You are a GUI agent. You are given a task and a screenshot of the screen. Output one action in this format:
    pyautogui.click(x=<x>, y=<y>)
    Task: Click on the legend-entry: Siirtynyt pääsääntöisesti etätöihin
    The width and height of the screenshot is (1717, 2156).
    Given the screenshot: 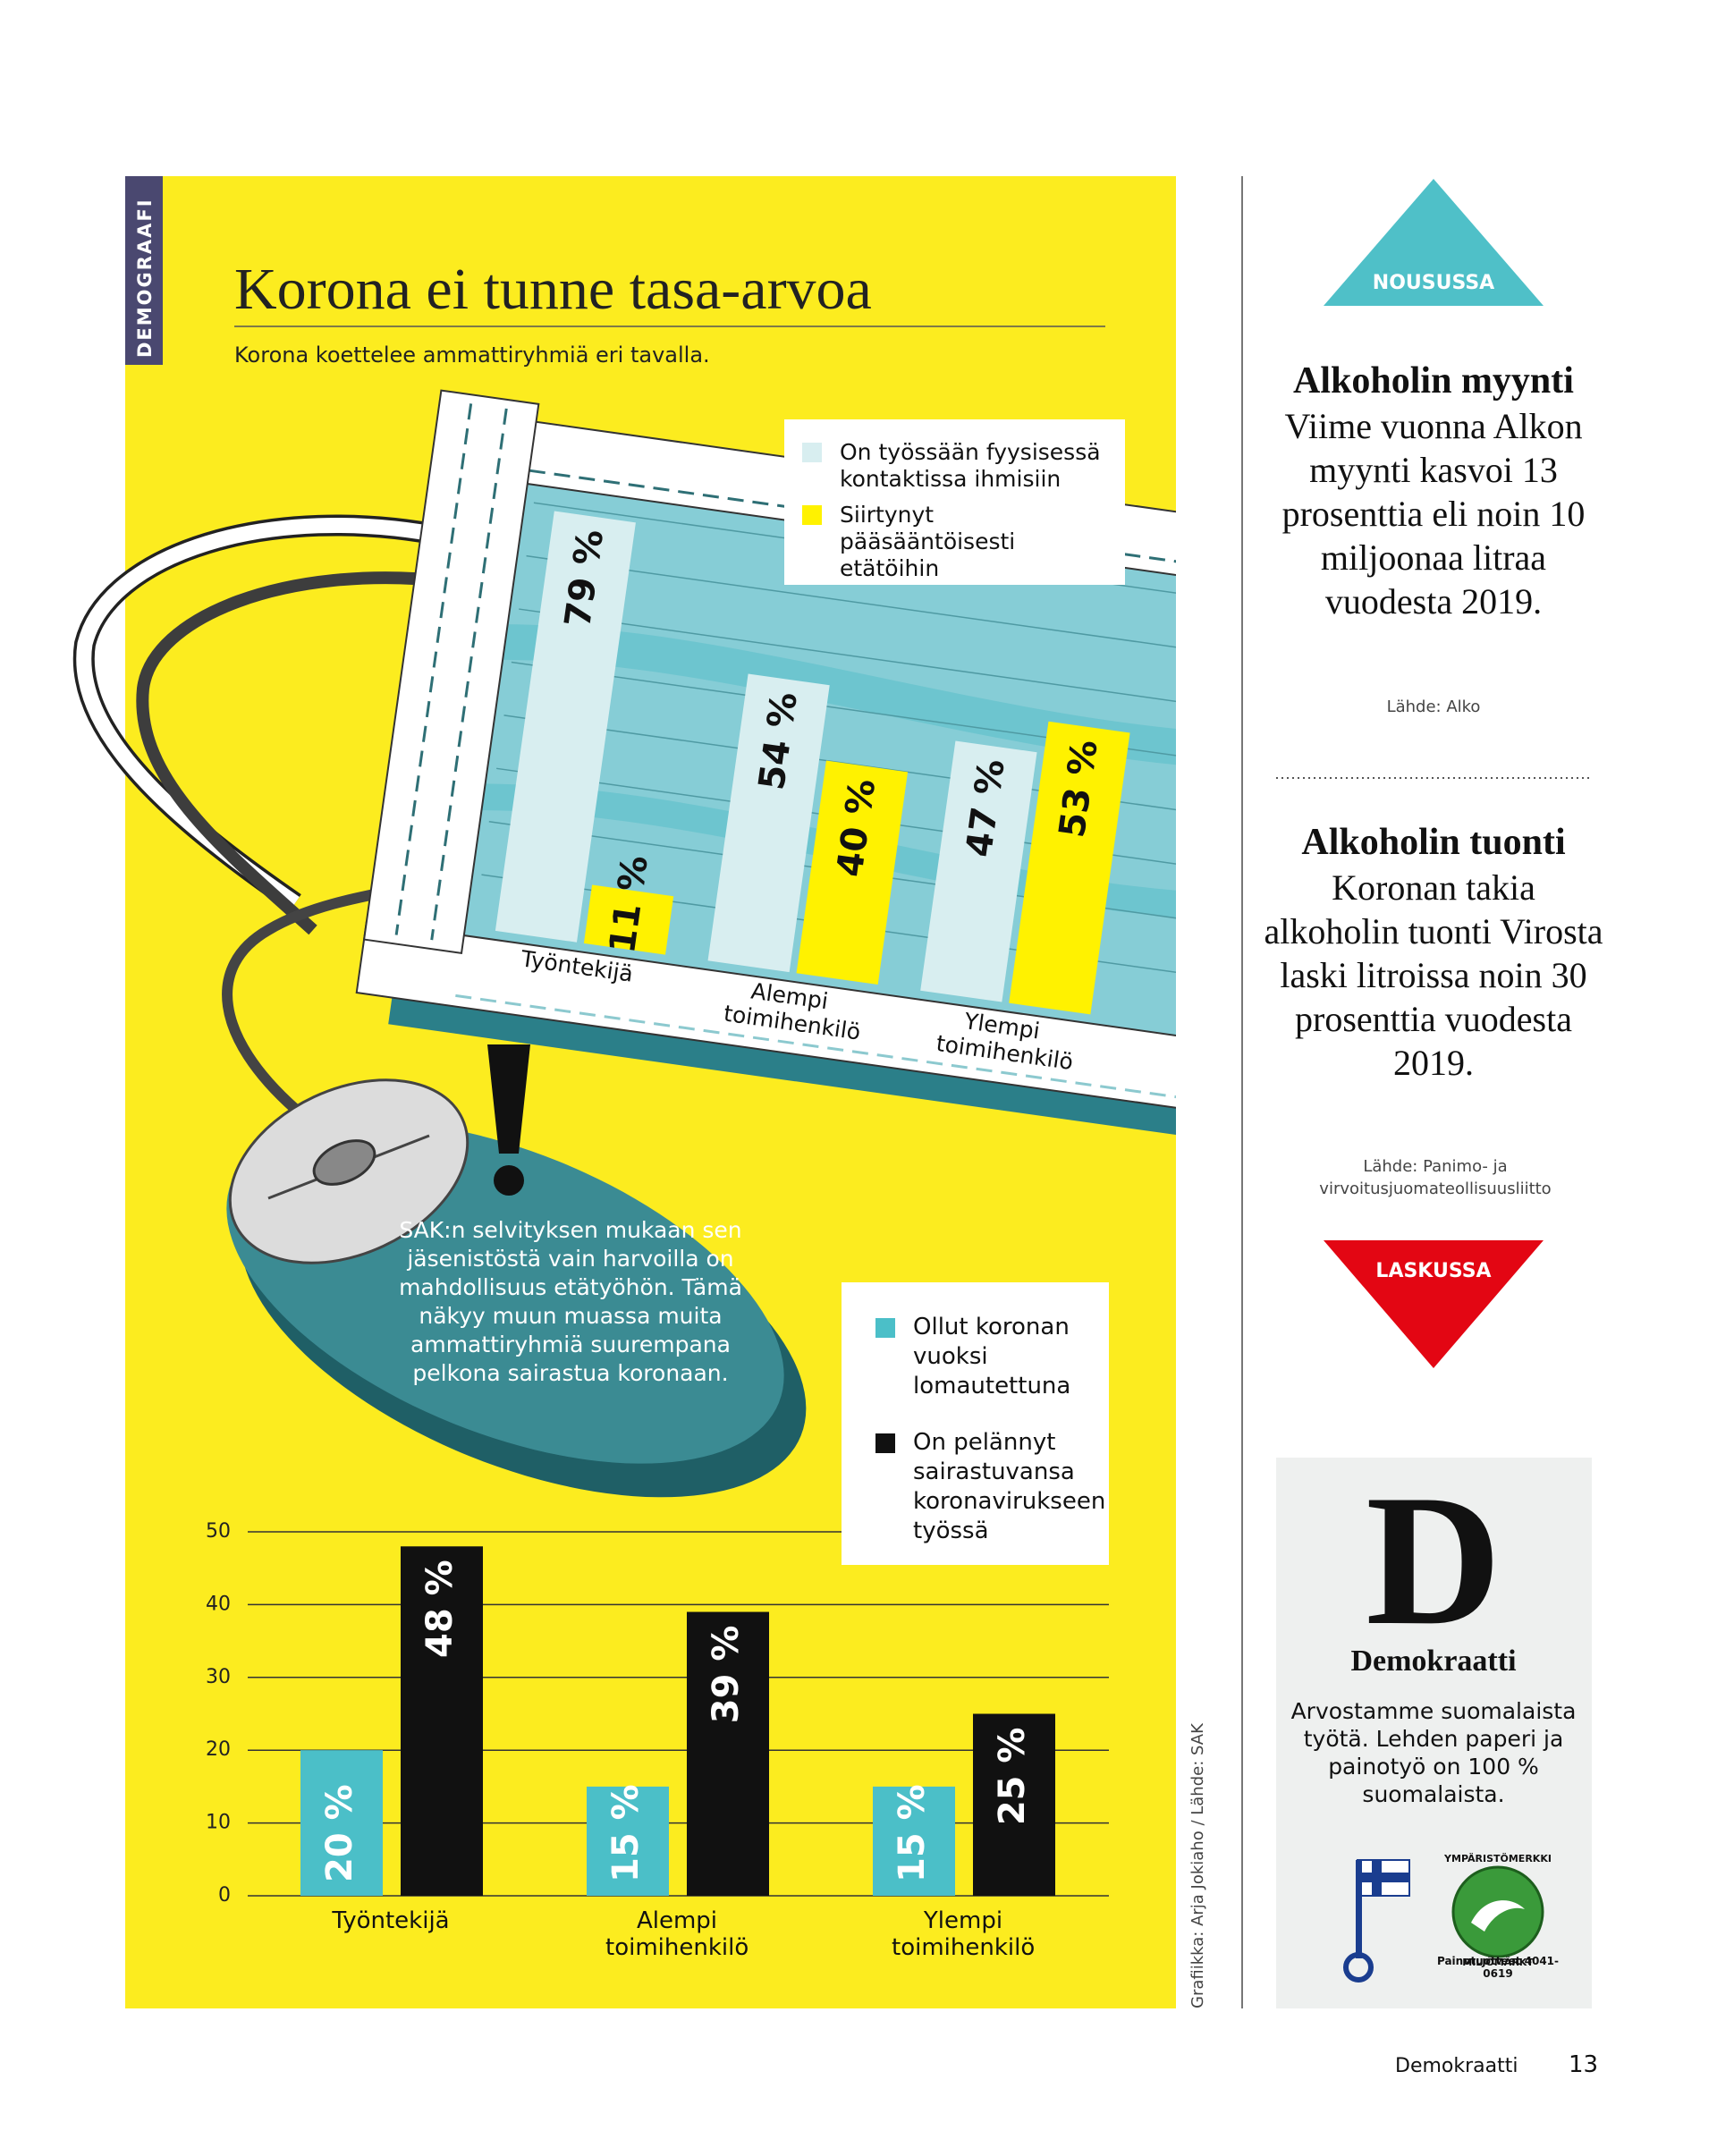 What is the action you would take?
    pyautogui.click(x=954, y=542)
    